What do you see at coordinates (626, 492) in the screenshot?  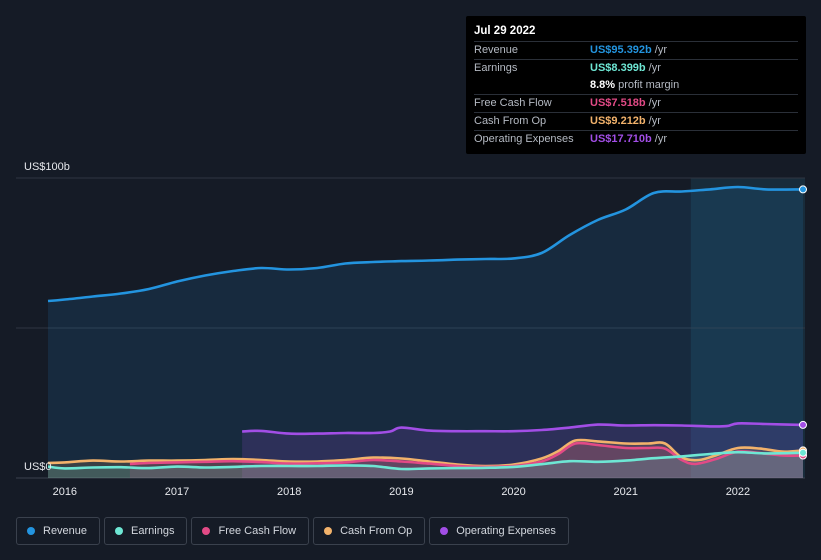 I see `x-tick-label: 2021` at bounding box center [626, 492].